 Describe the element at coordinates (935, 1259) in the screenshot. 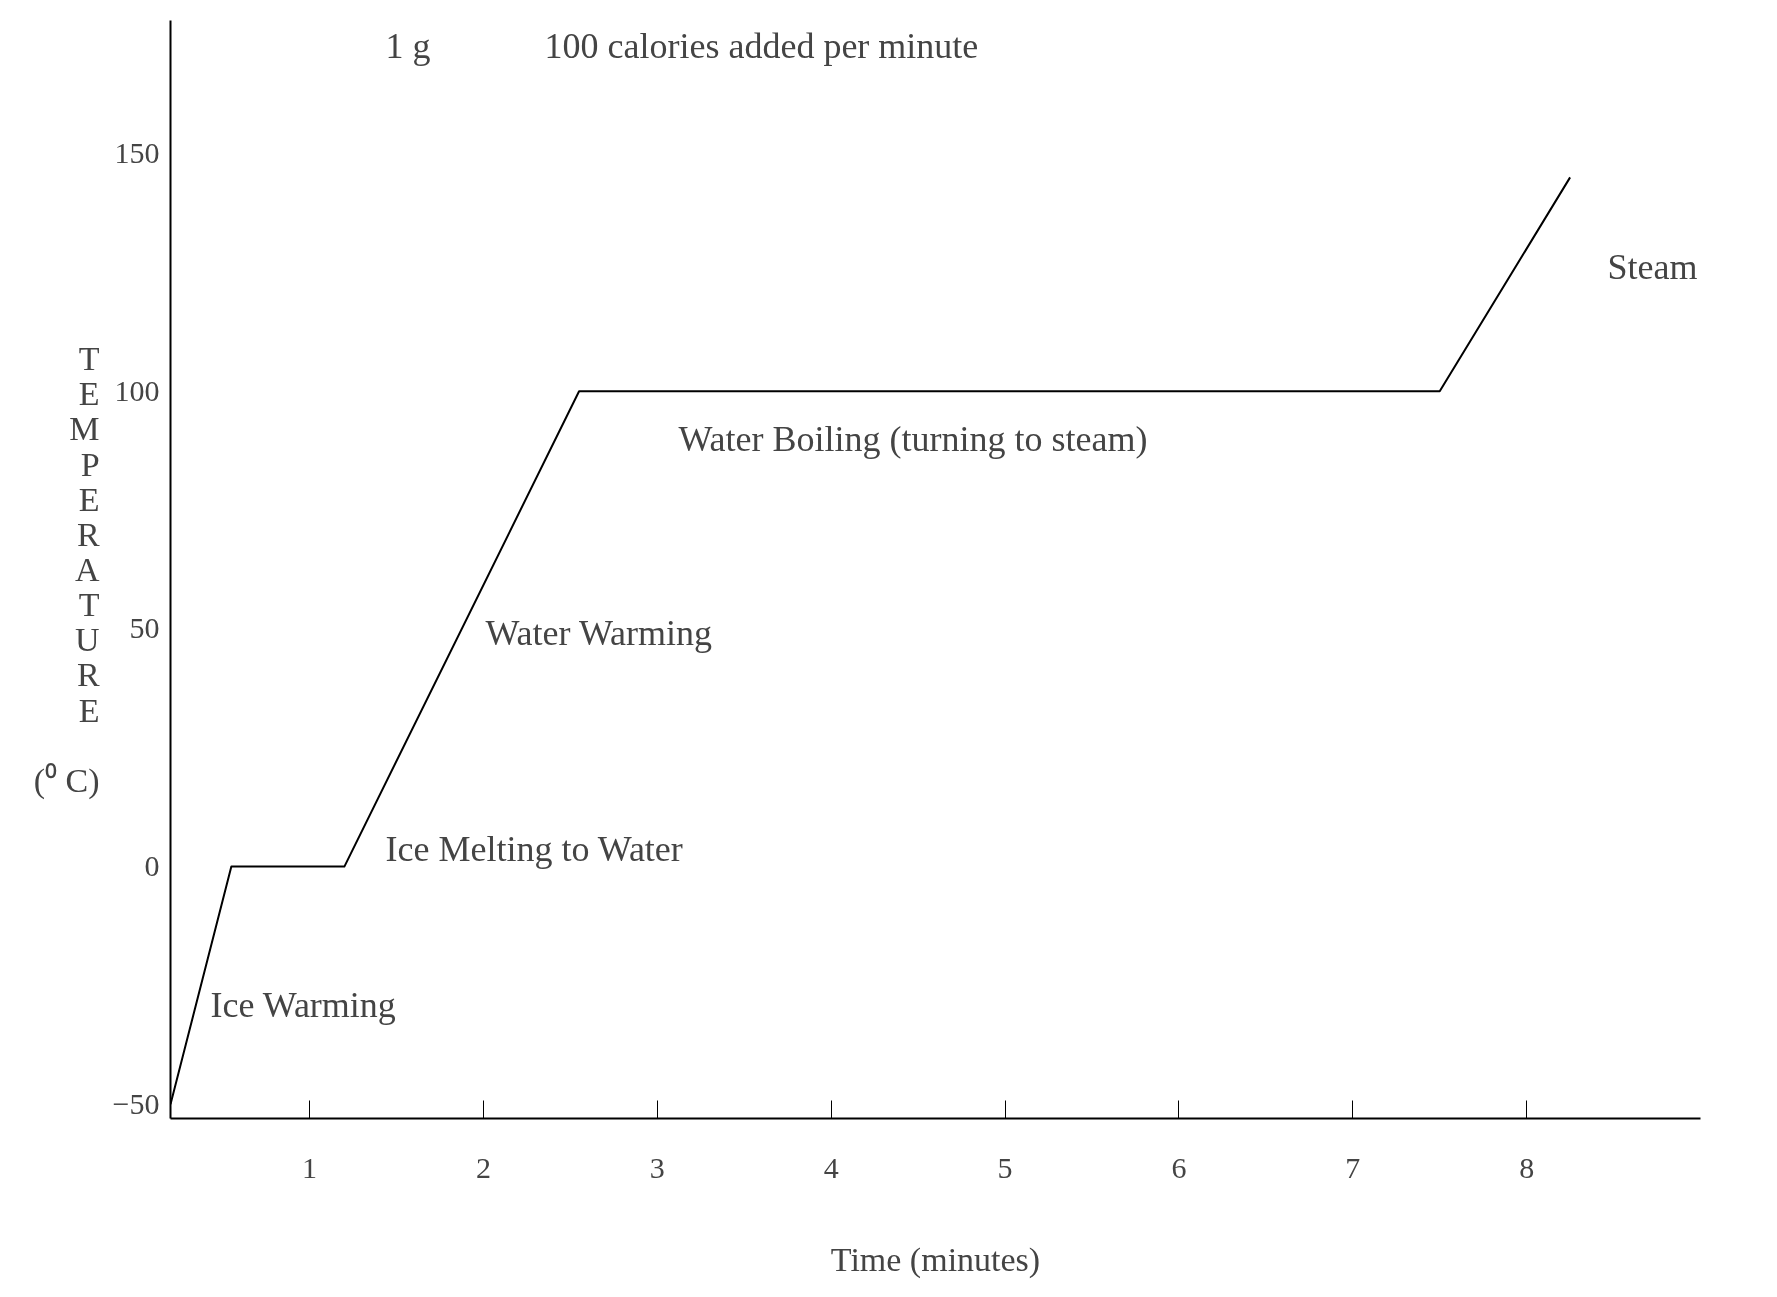

I see `x-axis-title: Time (minutes)` at that location.